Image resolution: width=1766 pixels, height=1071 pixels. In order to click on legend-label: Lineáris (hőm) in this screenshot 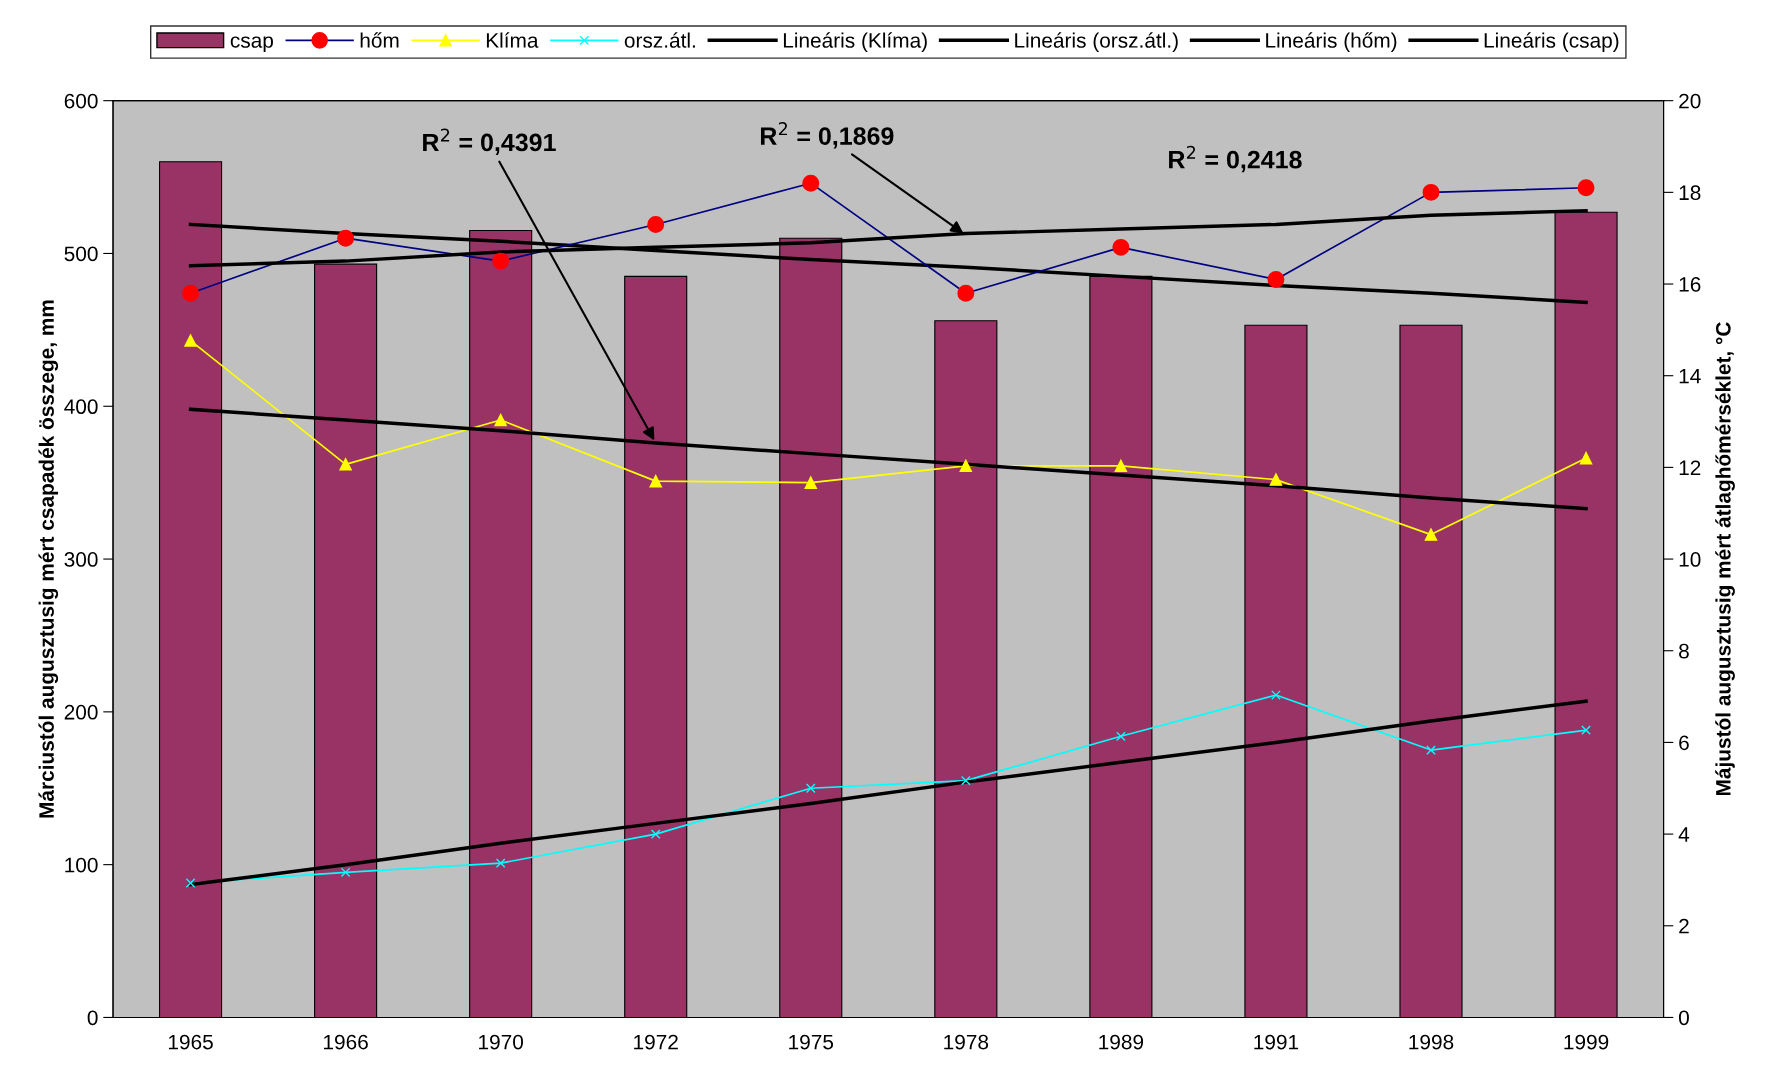, I will do `click(1331, 42)`.